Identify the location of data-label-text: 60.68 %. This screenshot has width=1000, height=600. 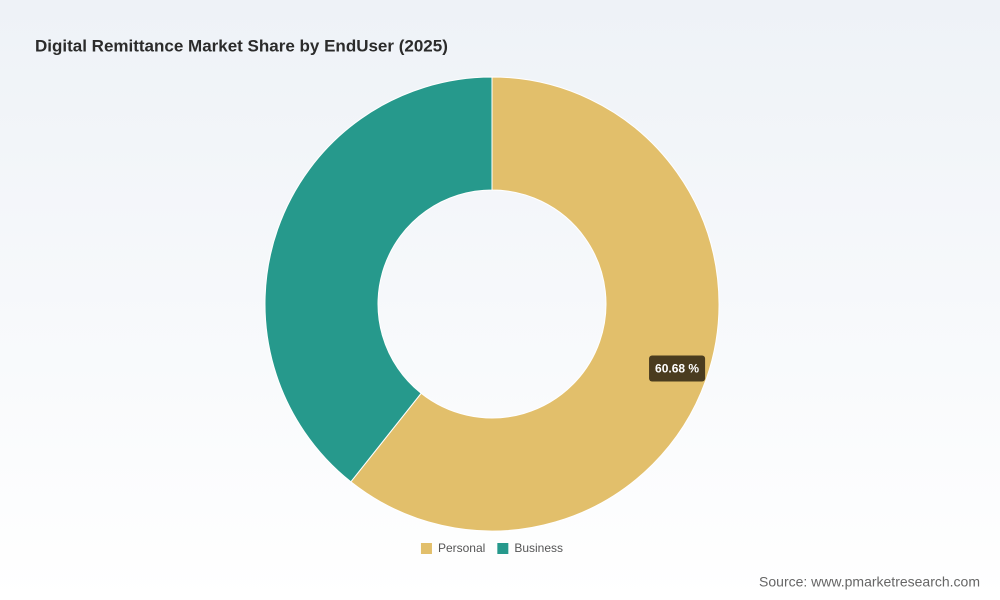
(677, 369).